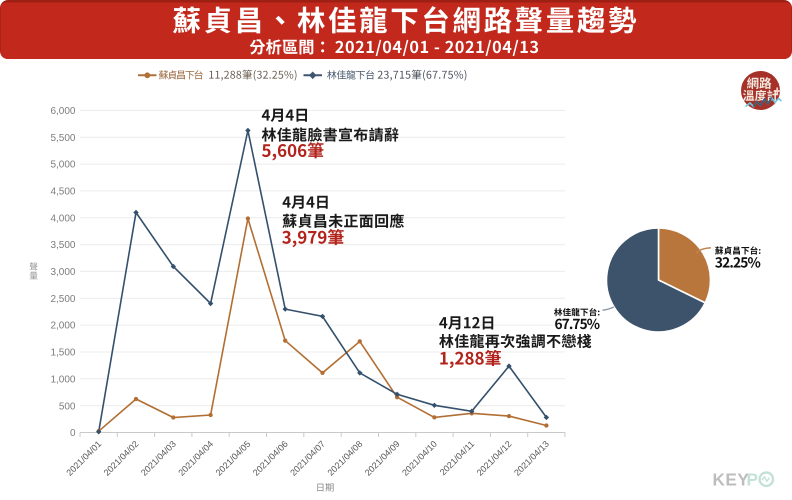  What do you see at coordinates (419, 458) in the screenshot?
I see `svg-text: 2021/04/10` at bounding box center [419, 458].